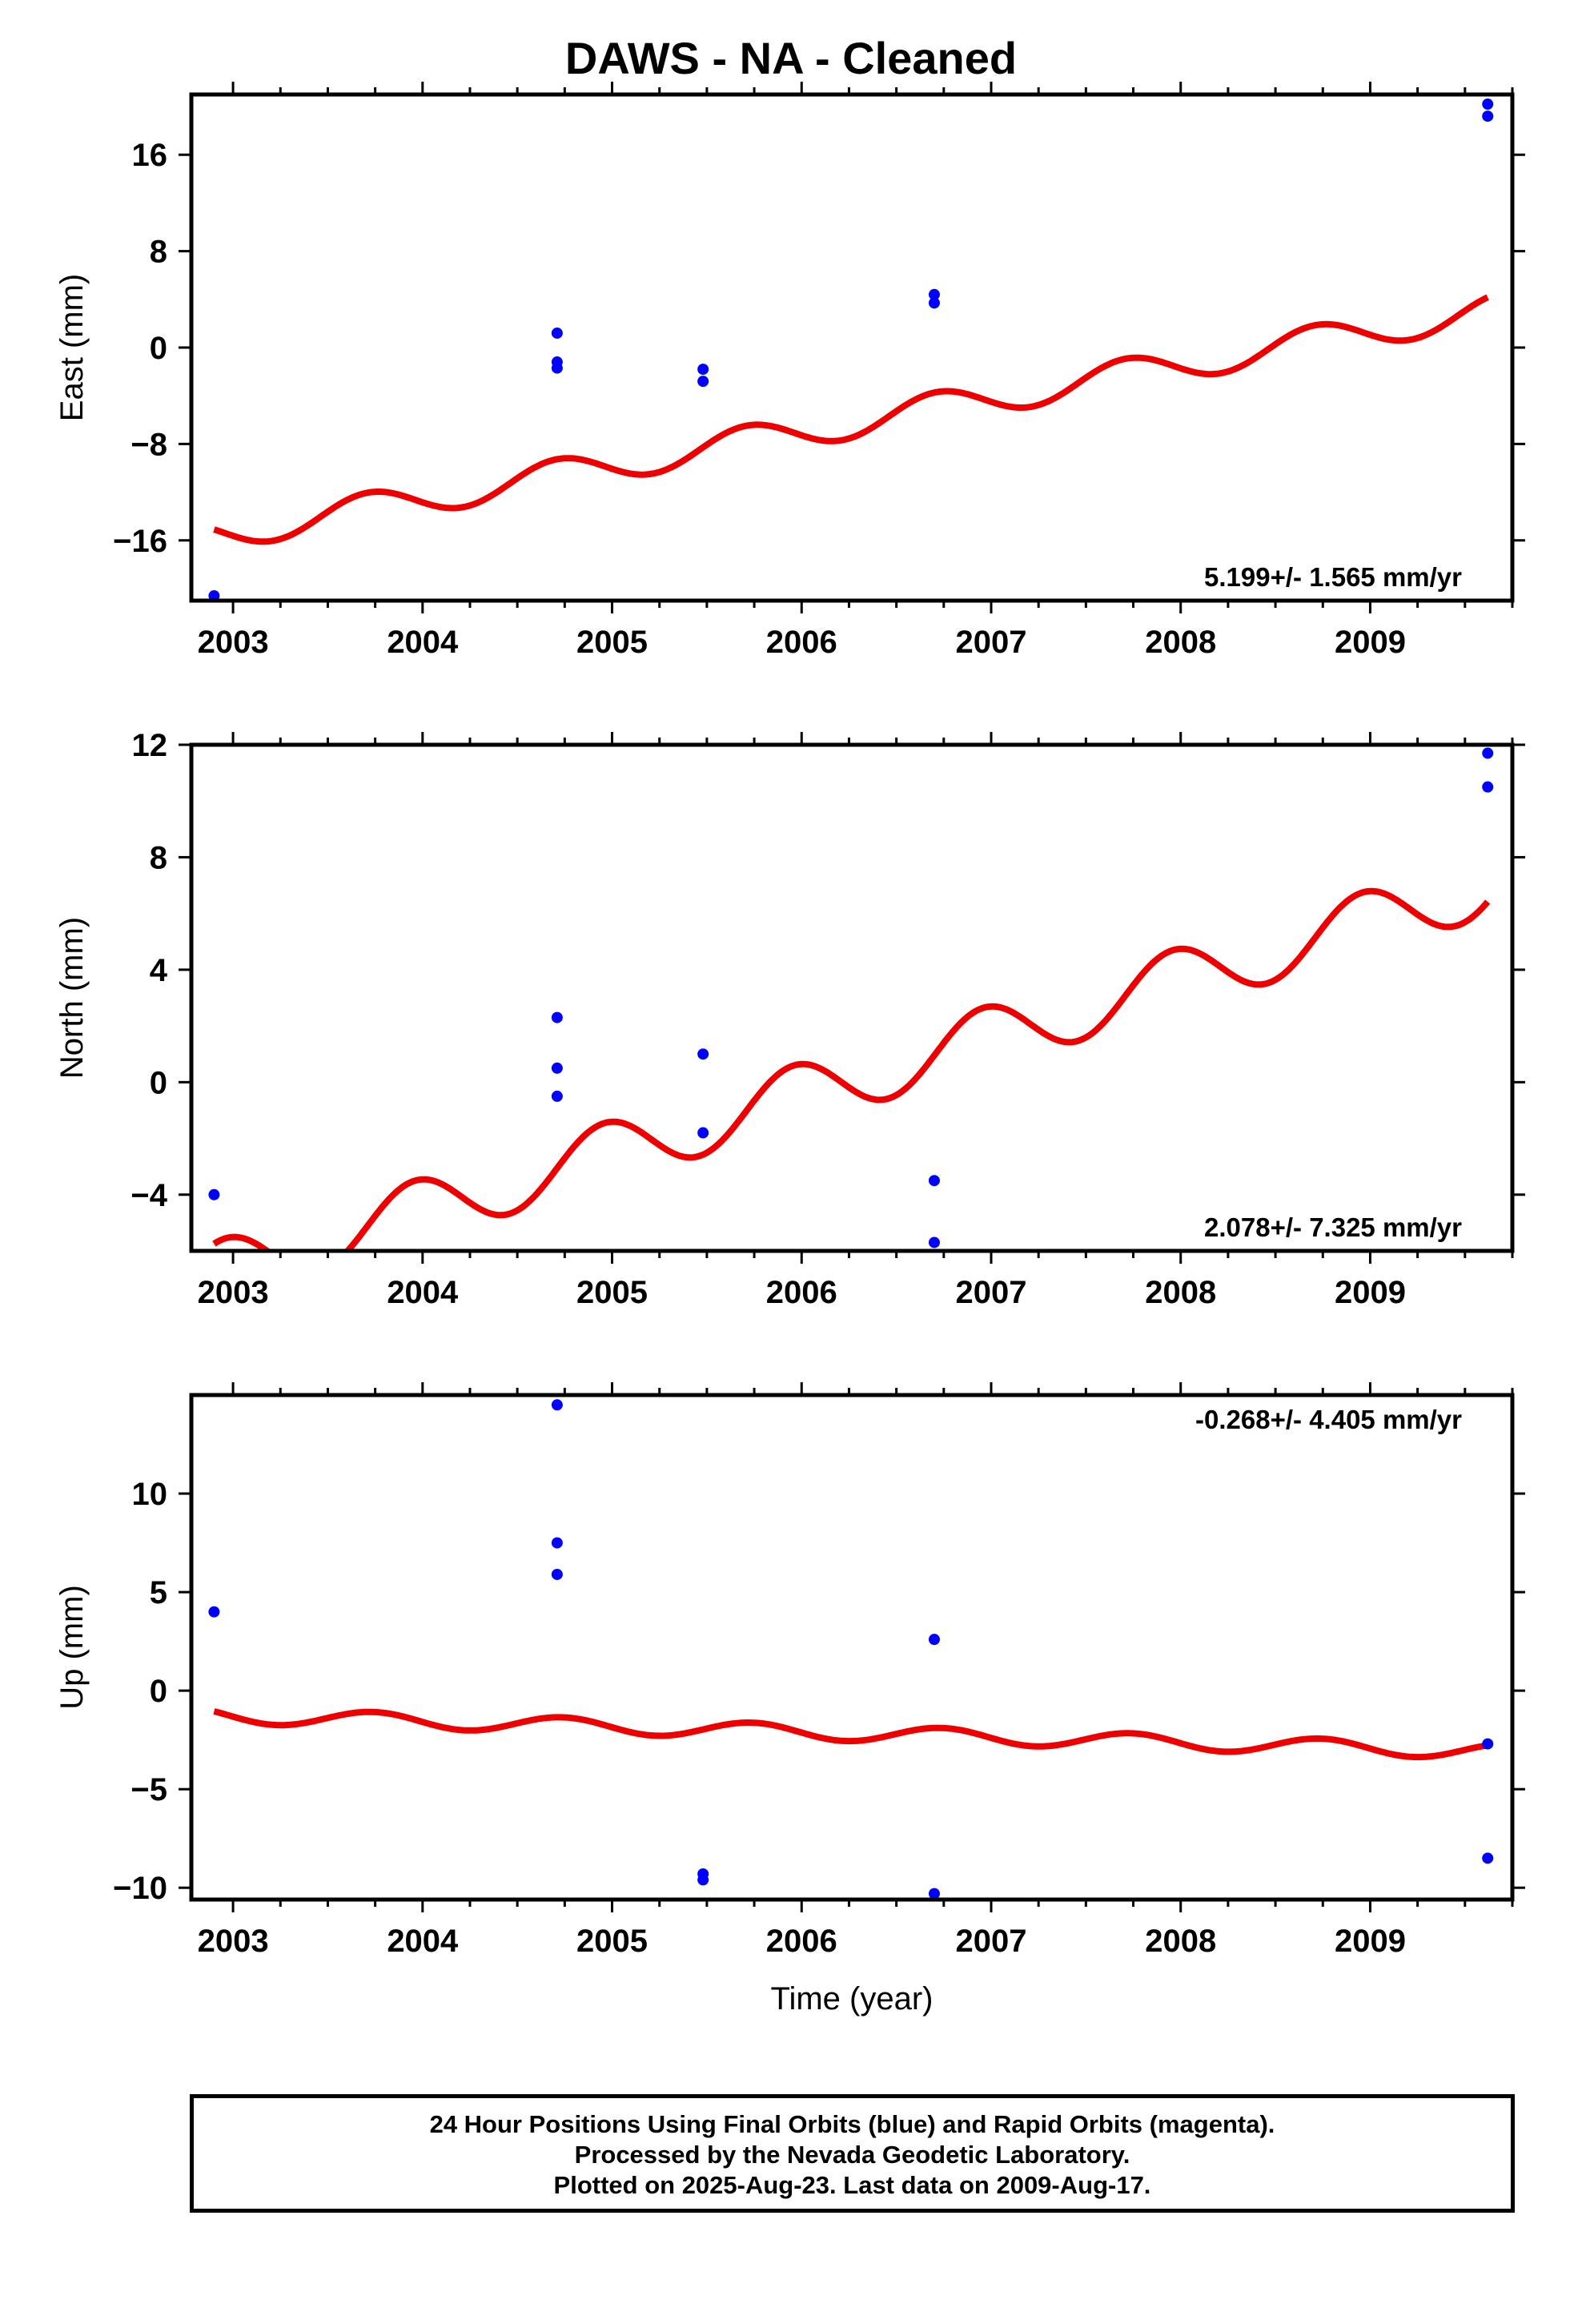  I want to click on y-tick-label: 5, so click(158, 1592).